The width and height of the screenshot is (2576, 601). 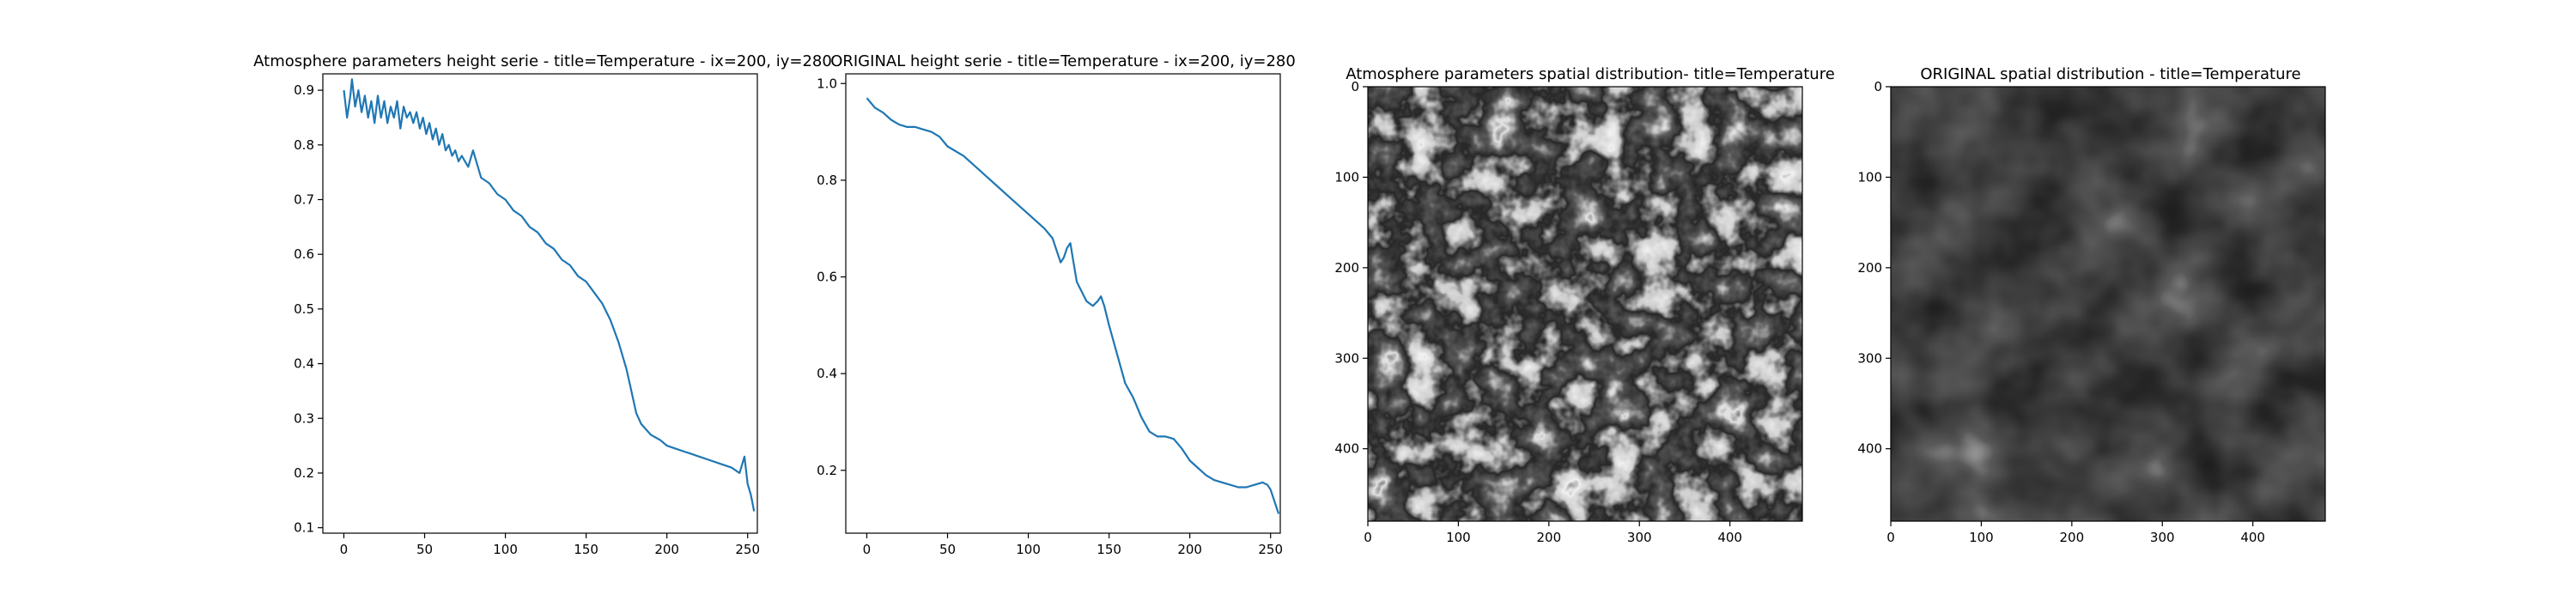 What do you see at coordinates (304, 528) in the screenshot?
I see `y-tick-label: 0.1` at bounding box center [304, 528].